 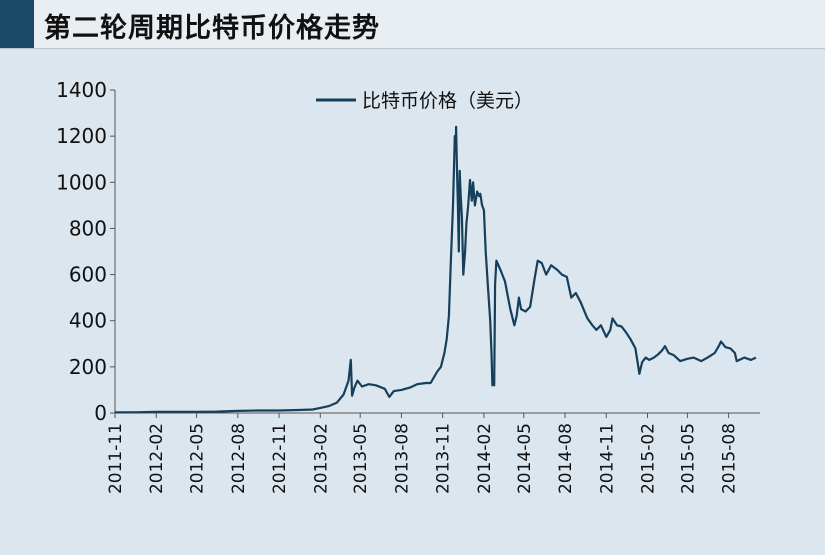 What do you see at coordinates (88, 321) in the screenshot?
I see `y-tick-label: 400` at bounding box center [88, 321].